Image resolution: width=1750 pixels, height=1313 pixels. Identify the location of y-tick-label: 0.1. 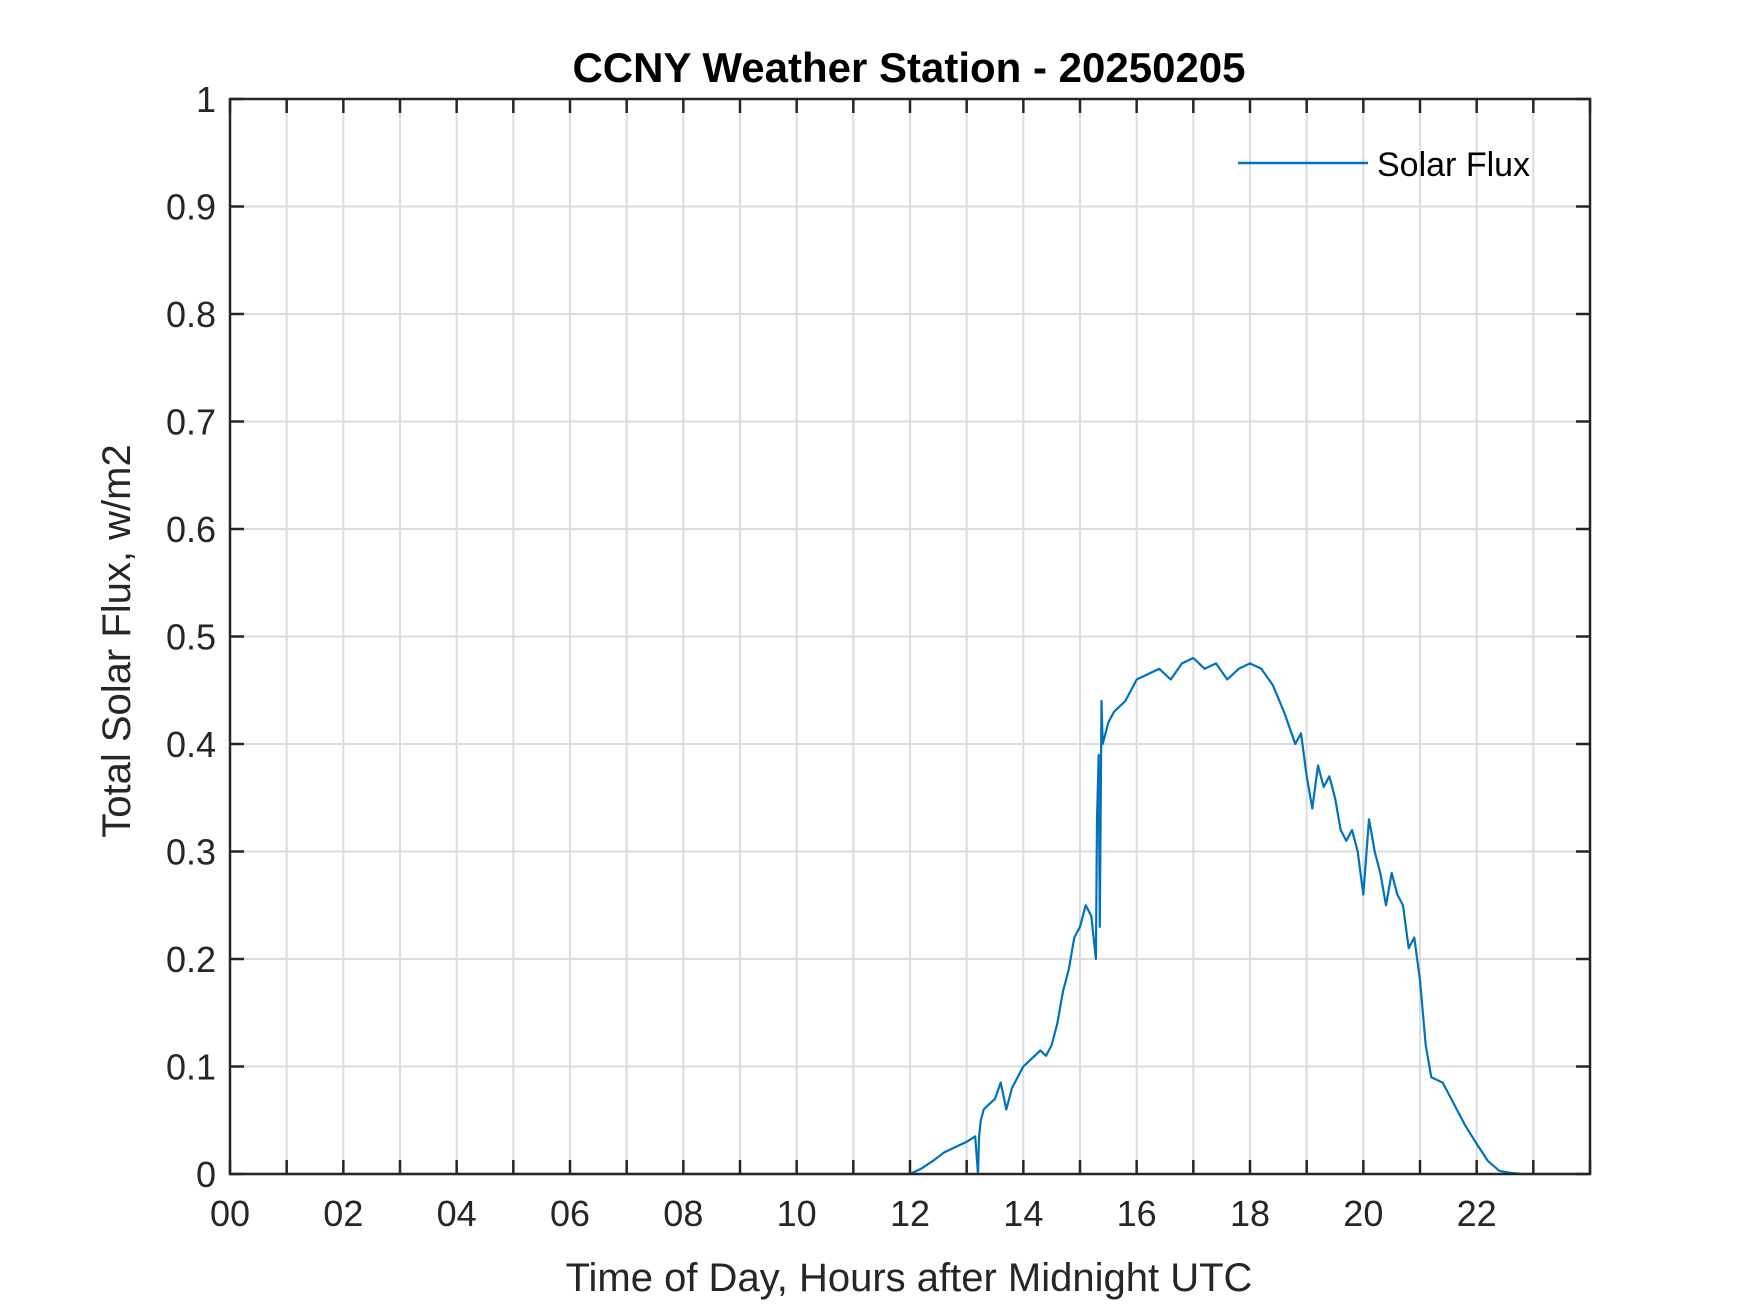
(191, 1067).